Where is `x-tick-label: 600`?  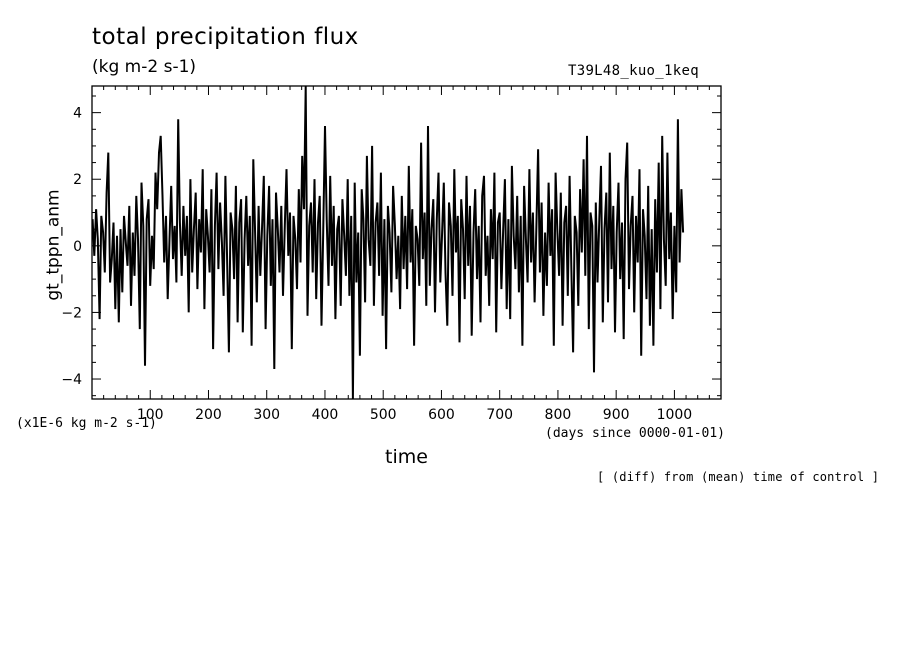 x-tick-label: 600 is located at coordinates (441, 415).